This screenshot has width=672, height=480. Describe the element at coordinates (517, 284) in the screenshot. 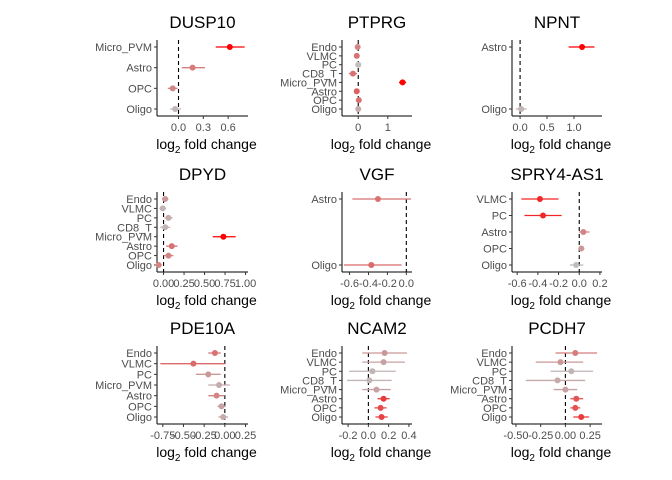

I see `x-tick-label: -0.6` at that location.